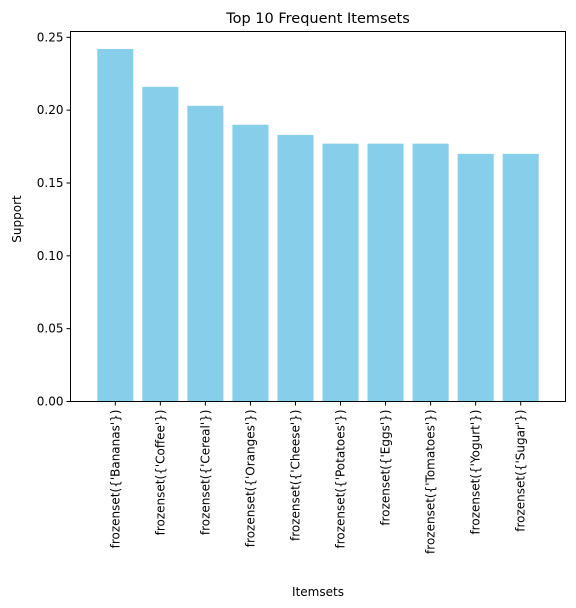 This screenshot has height=608, width=576. What do you see at coordinates (205, 473) in the screenshot?
I see `x-tick-label: frozenset({'Cereal'})` at bounding box center [205, 473].